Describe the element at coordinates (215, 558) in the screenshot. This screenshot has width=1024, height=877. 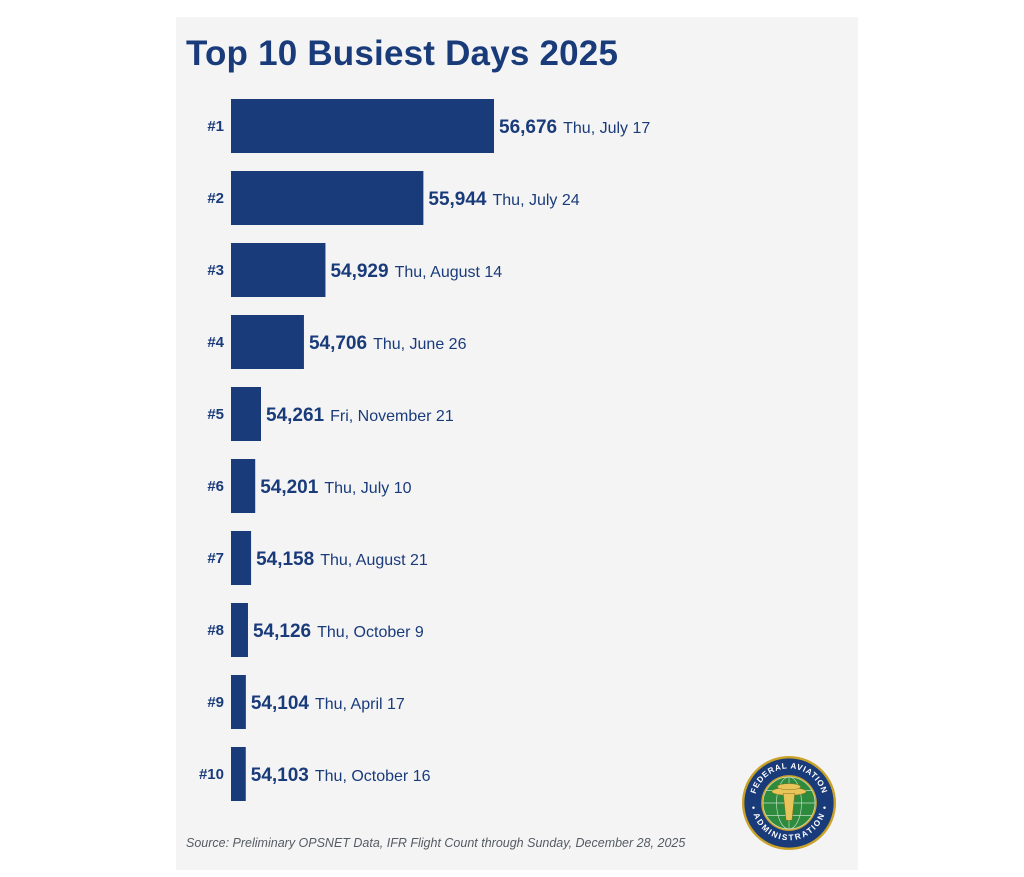
I see `rank-label: #7` at that location.